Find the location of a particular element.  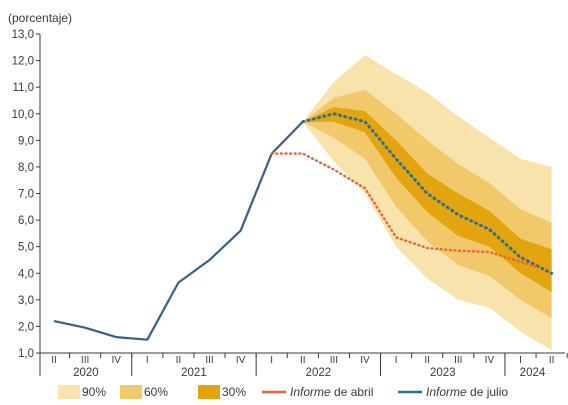

legend-label-rest: de julio is located at coordinates (488, 392).